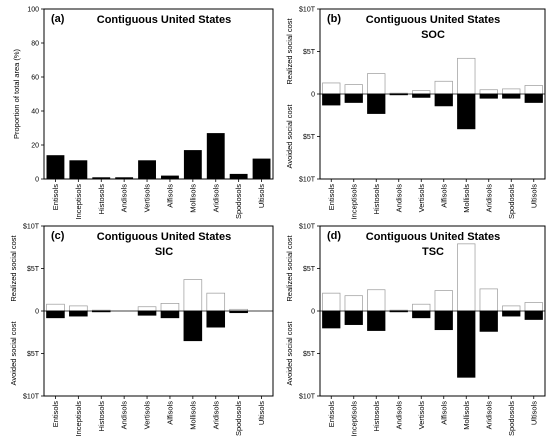  Describe the element at coordinates (215, 156) in the screenshot. I see `bar-aridisols` at that location.